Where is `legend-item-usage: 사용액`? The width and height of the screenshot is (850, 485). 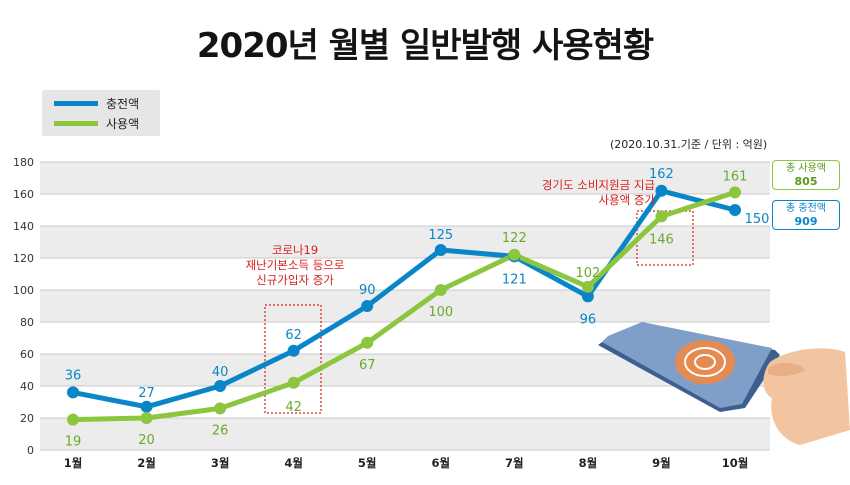
legend-item-usage: 사용액 is located at coordinates (96, 123).